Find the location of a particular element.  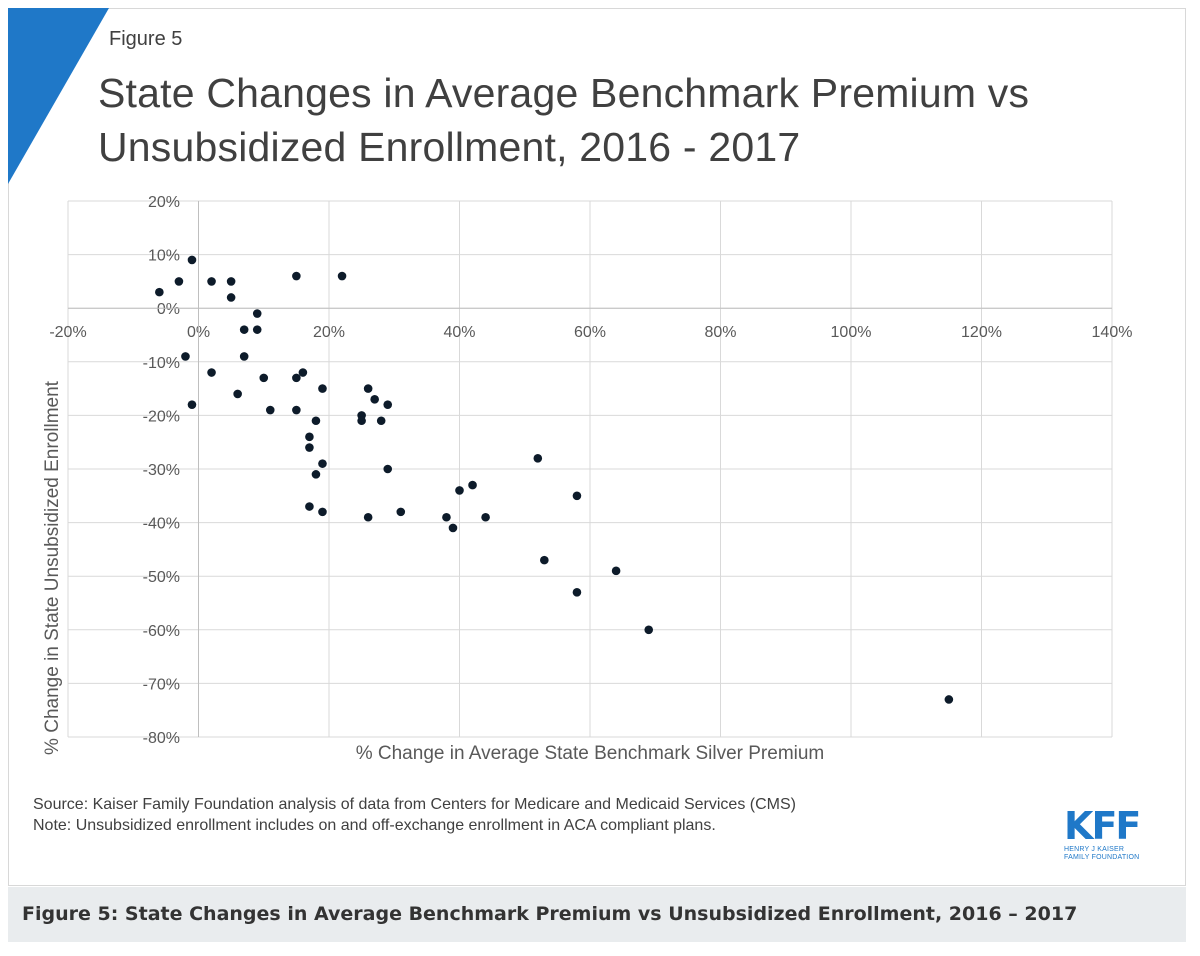

kff-logo: KFF HENRY J KAISER FAMILY FOUNDATION is located at coordinates (1109, 836).